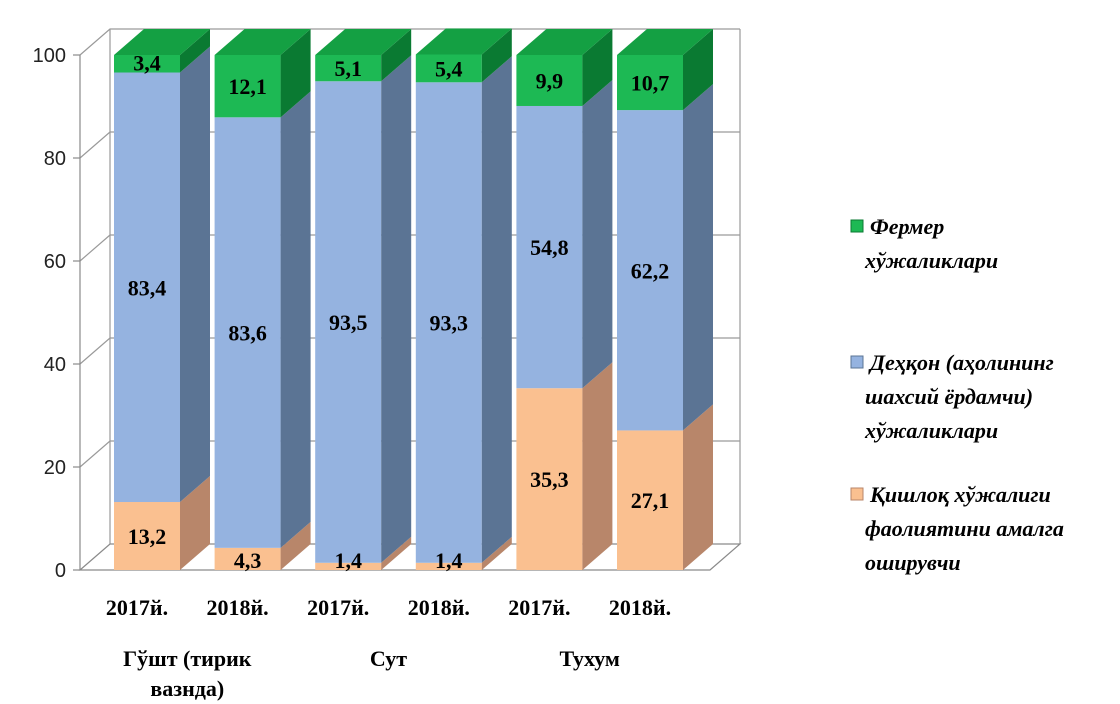 The width and height of the screenshot is (1120, 704). I want to click on data-label: 5,4, so click(449, 68).